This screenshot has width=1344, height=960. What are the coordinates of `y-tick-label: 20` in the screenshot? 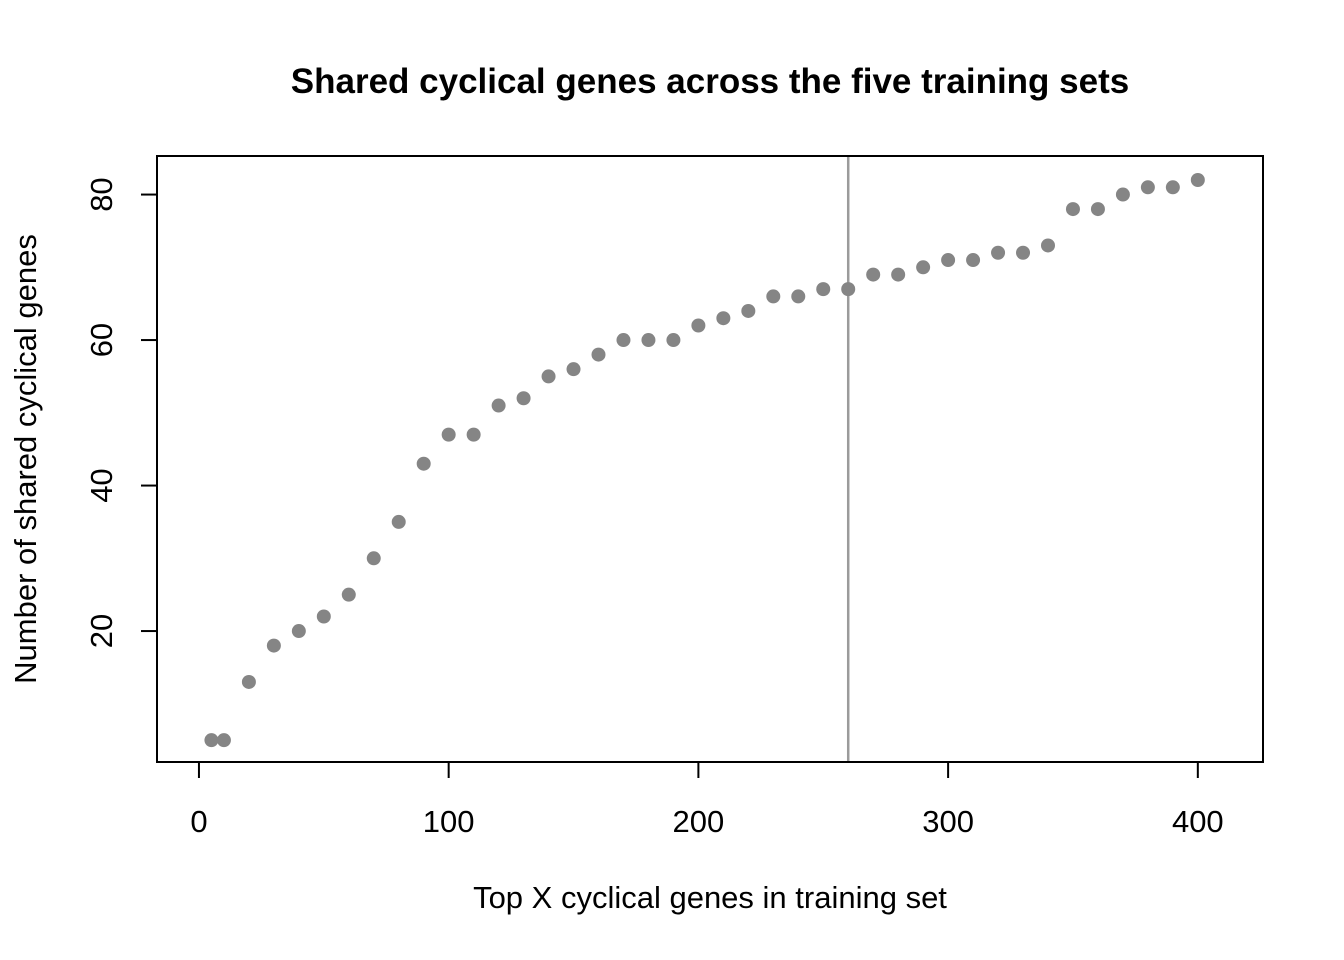 It's located at (101, 631).